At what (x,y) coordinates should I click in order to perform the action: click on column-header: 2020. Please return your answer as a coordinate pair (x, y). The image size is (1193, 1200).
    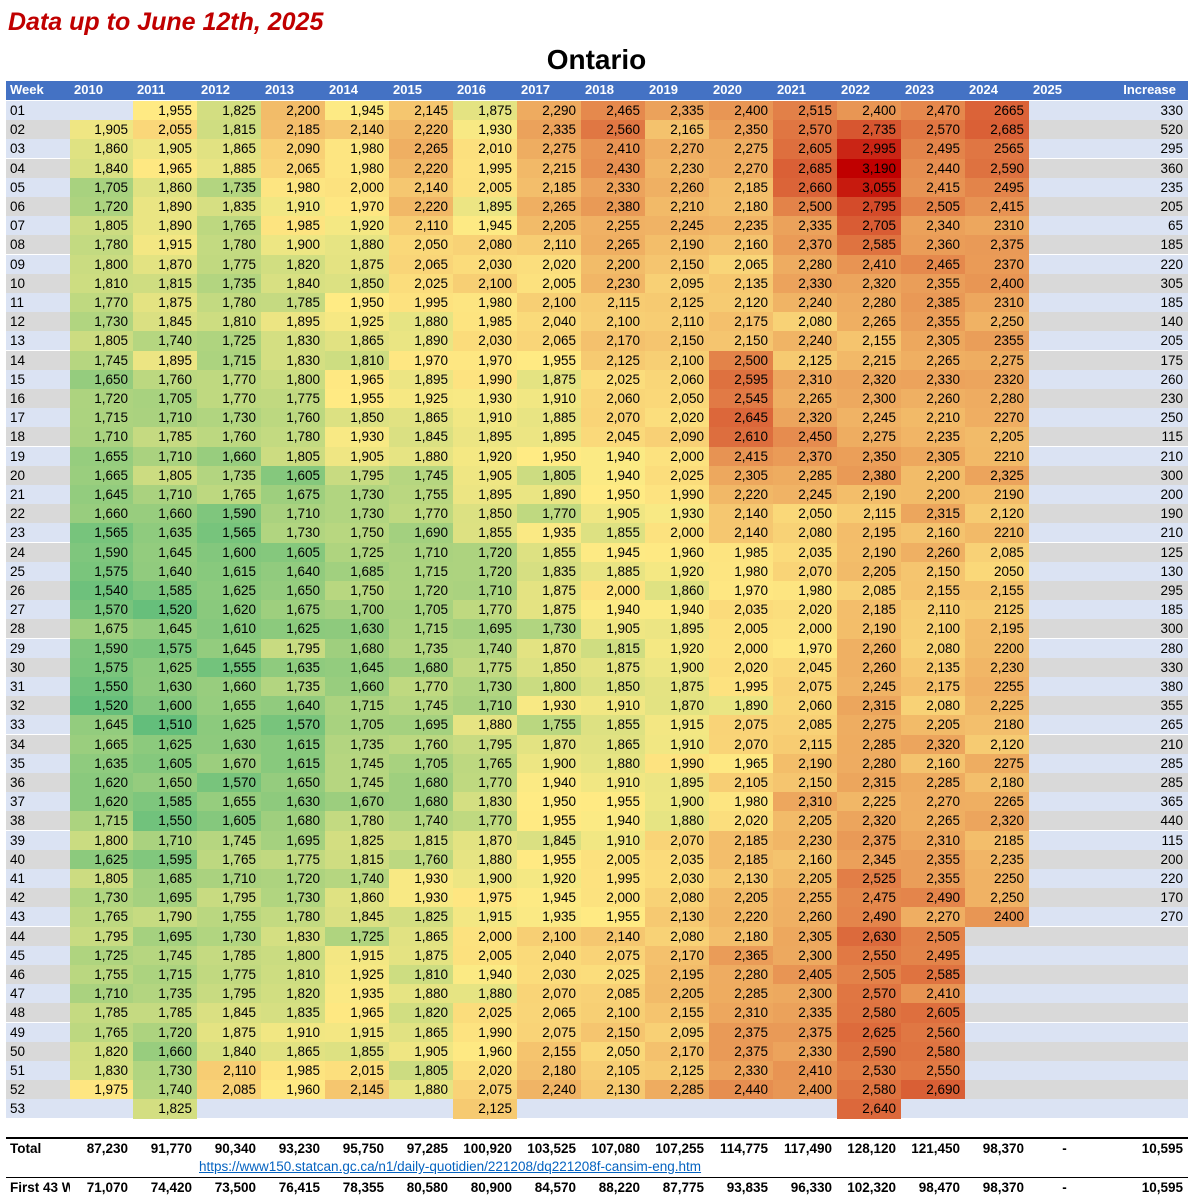
    Looking at the image, I should click on (727, 89).